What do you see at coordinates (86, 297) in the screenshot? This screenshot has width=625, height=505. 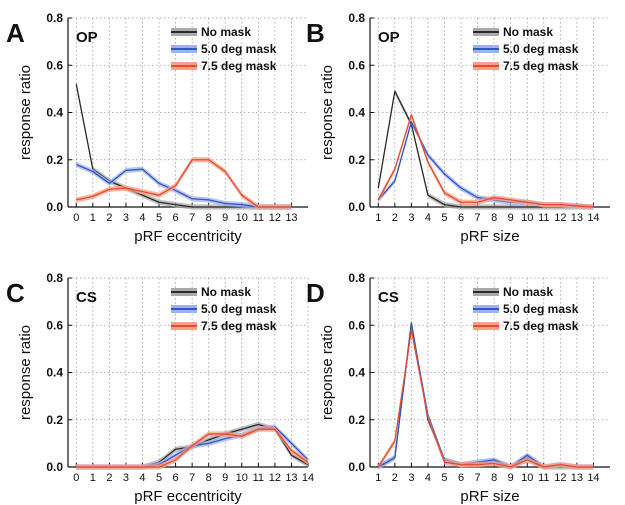 I see `panel-tag: CS` at bounding box center [86, 297].